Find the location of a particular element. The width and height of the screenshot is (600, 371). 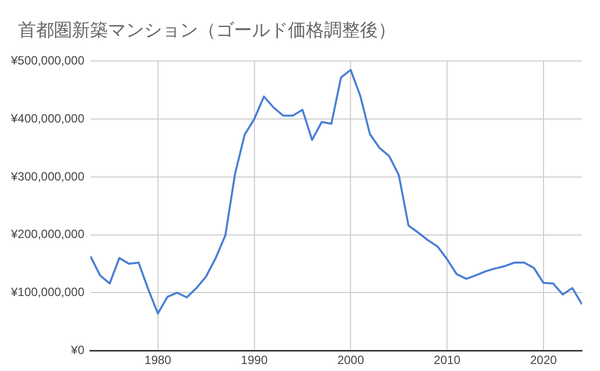

x-tick-label: 2010 is located at coordinates (447, 360).